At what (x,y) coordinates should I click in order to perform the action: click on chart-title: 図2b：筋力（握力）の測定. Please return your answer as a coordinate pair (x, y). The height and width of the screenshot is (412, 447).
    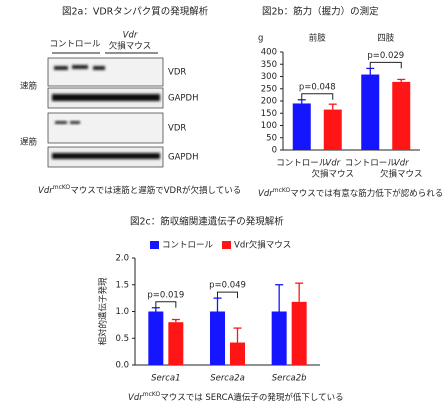
    Looking at the image, I should click on (320, 12).